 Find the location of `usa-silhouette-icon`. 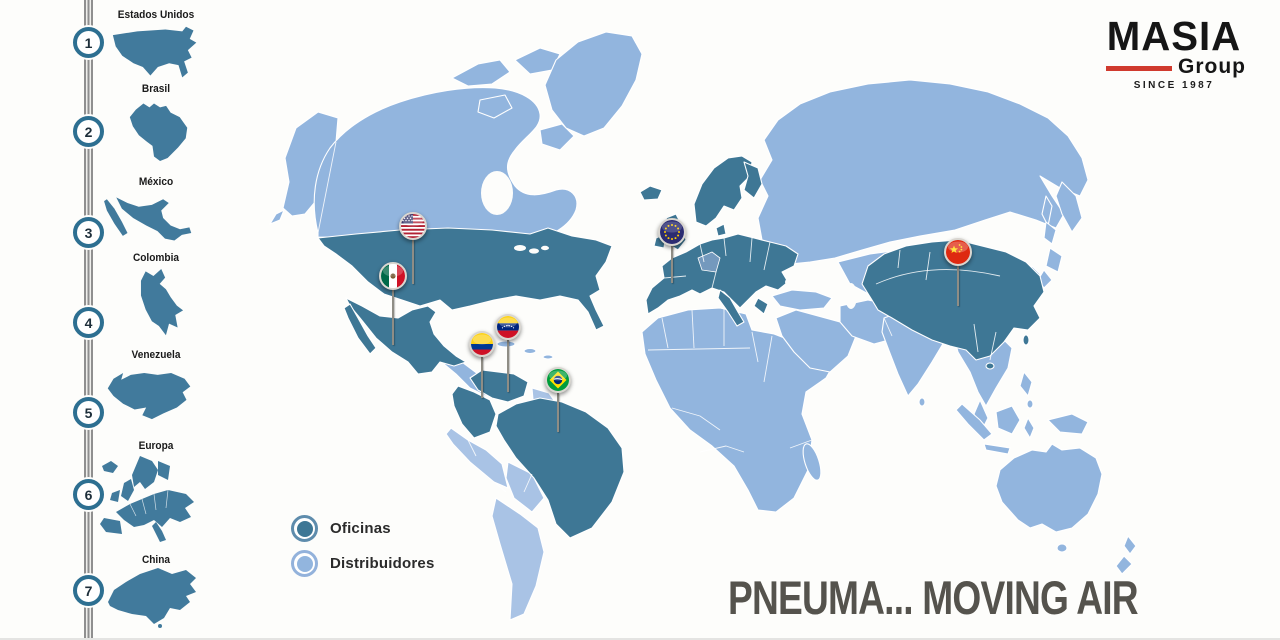

usa-silhouette-icon is located at coordinates (154, 52).